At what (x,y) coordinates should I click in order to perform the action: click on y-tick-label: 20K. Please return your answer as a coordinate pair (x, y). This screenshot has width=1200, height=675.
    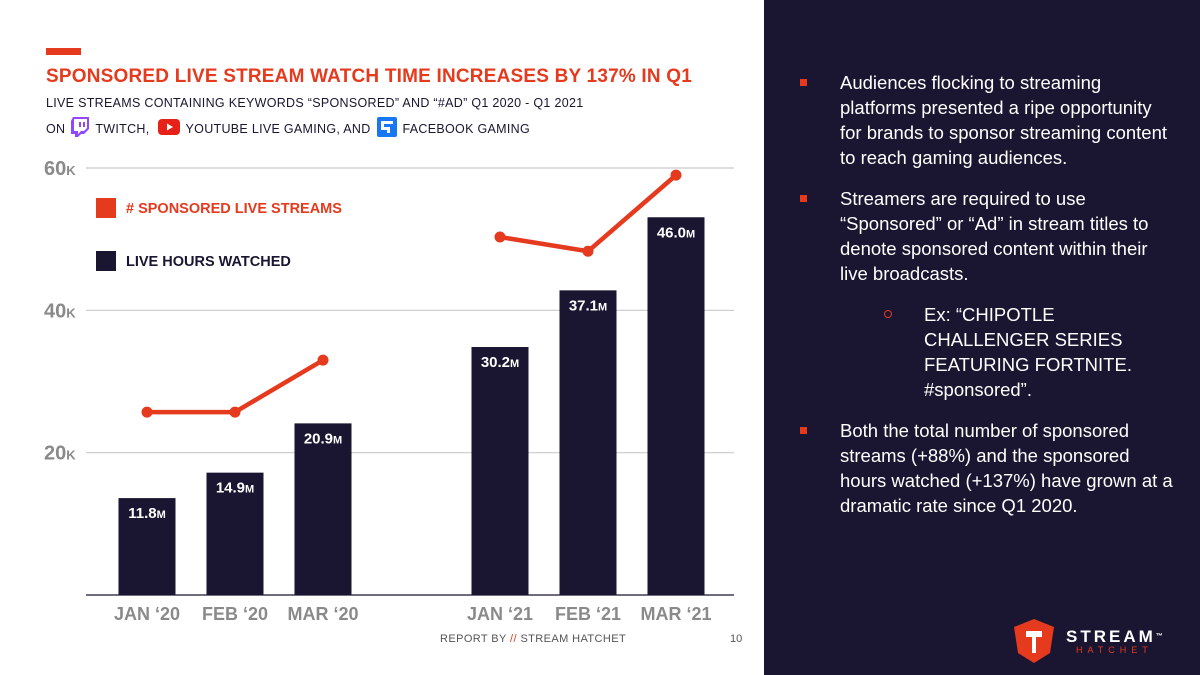
    Looking at the image, I should click on (60, 454).